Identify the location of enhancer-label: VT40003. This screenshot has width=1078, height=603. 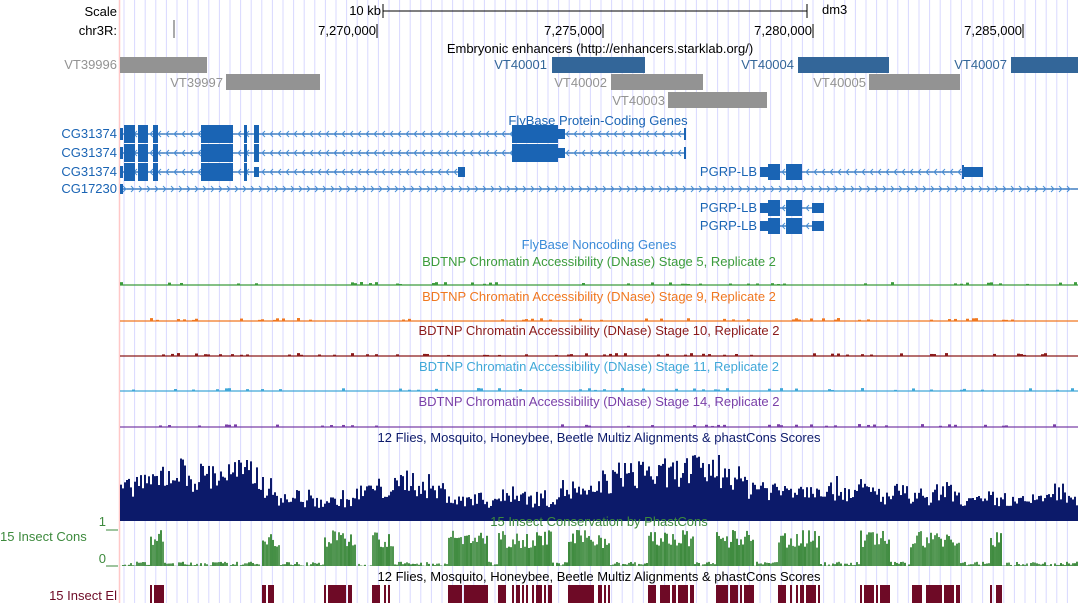
(638, 100).